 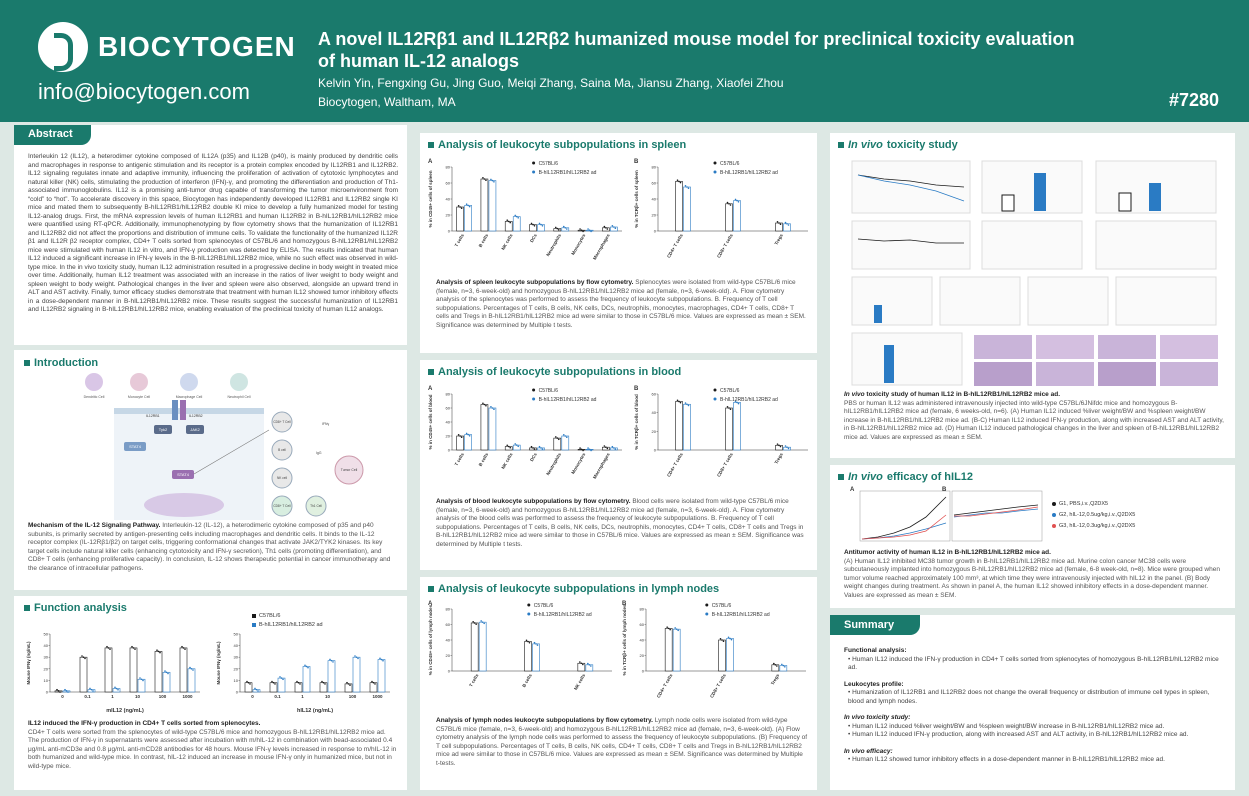 What do you see at coordinates (1034, 677) in the screenshot?
I see `spacer` at bounding box center [1034, 677].